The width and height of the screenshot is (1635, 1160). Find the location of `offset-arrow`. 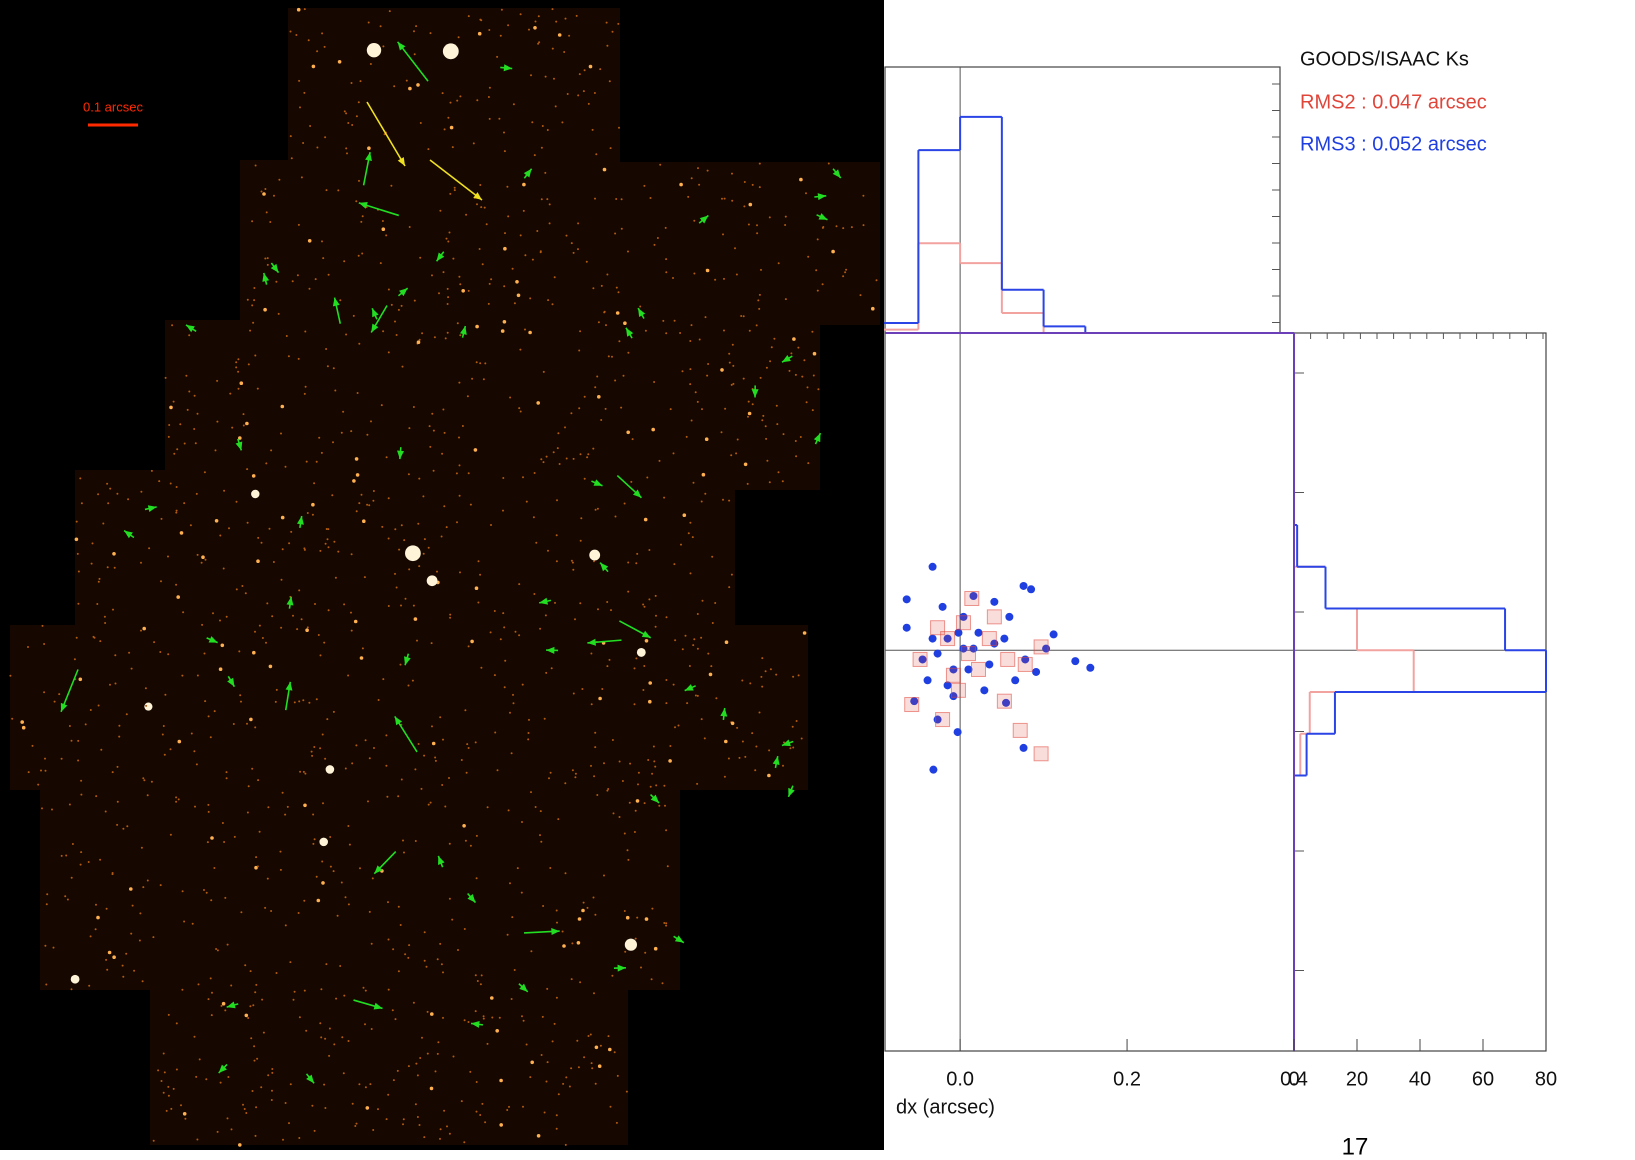

offset-arrow is located at coordinates (386, 134).